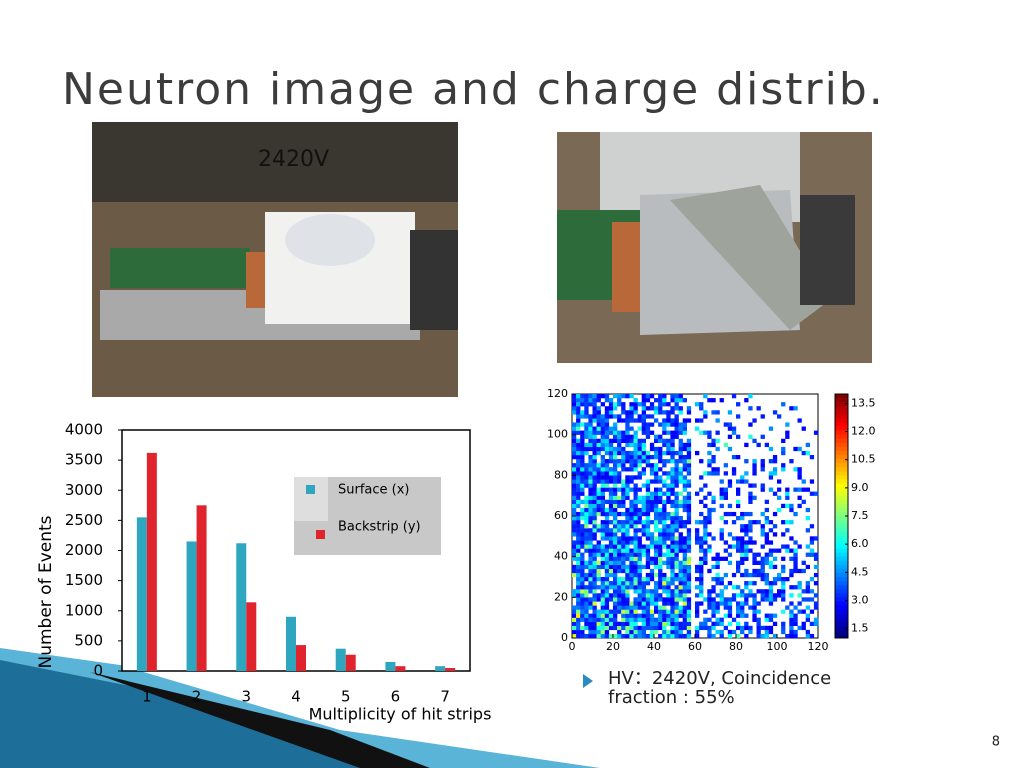 Image resolution: width=1024 pixels, height=768 pixels. Describe the element at coordinates (860, 571) in the screenshot. I see `colorbar-tick-label: 4.5` at that location.